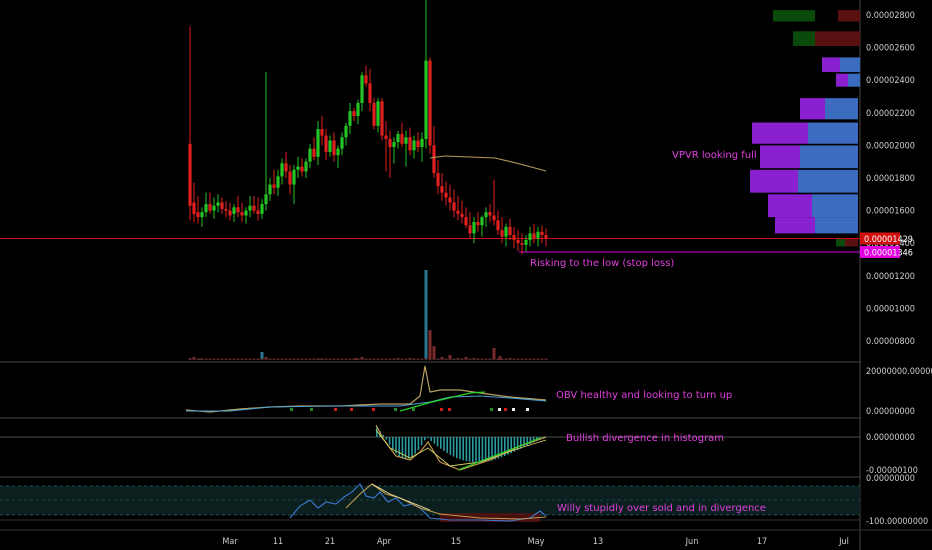 This screenshot has width=932, height=550. I want to click on willy-trendline, so click(401, 497).